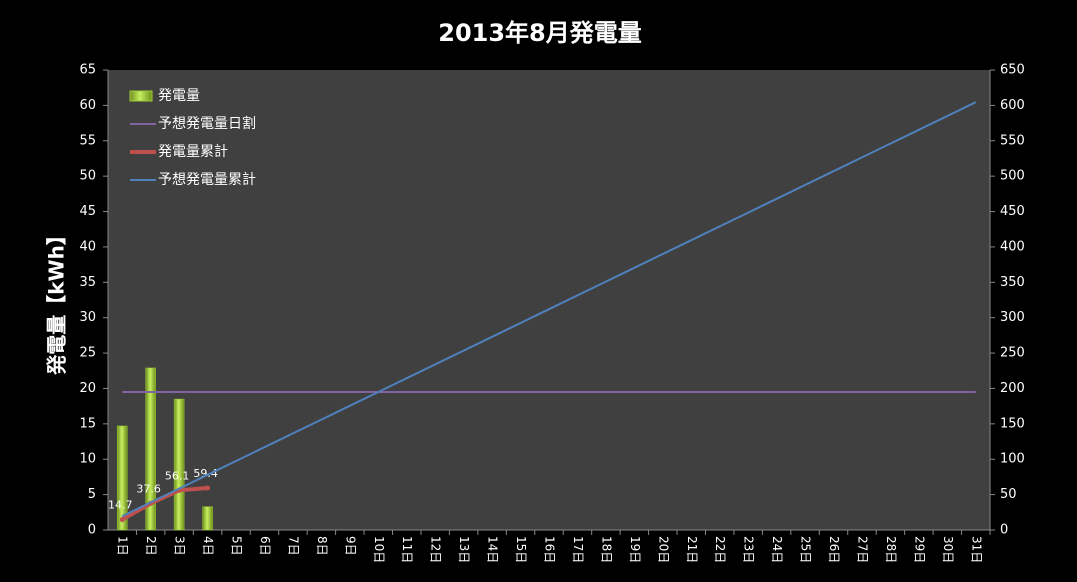 This screenshot has width=1077, height=582. I want to click on y-tick-label: 20, so click(87, 388).